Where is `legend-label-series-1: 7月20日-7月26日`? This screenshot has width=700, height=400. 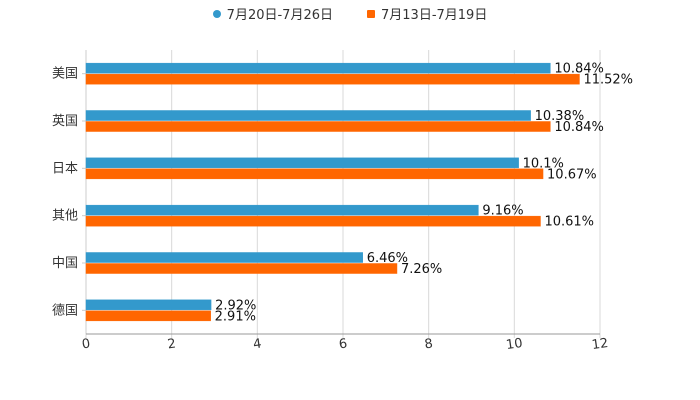
legend-label-series-1: 7月20日-7月26日 is located at coordinates (279, 15).